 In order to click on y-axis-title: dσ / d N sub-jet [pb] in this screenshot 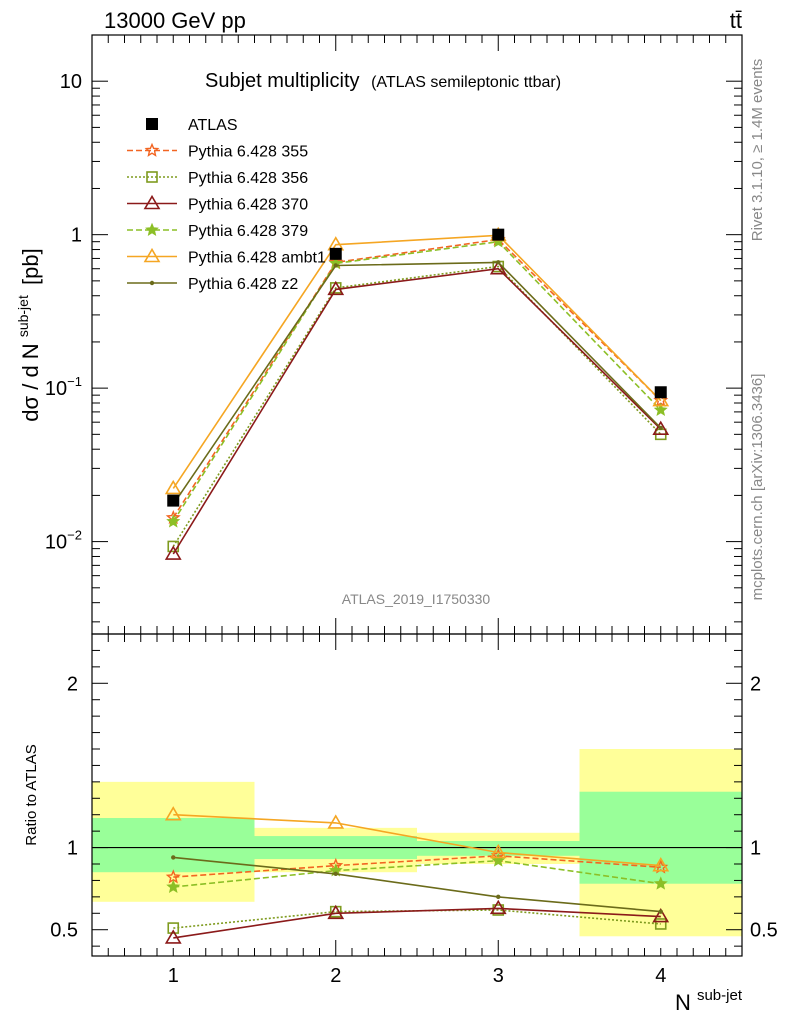, I will do `click(25, 334)`.